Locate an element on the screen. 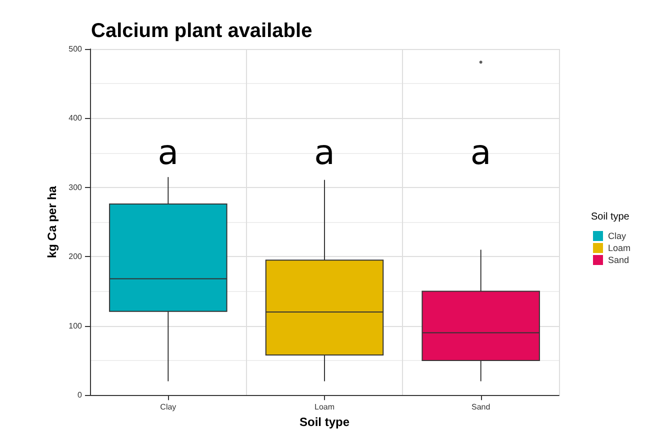 The width and height of the screenshot is (659, 441). y-axis-title: kg Ca per ha is located at coordinates (51, 222).